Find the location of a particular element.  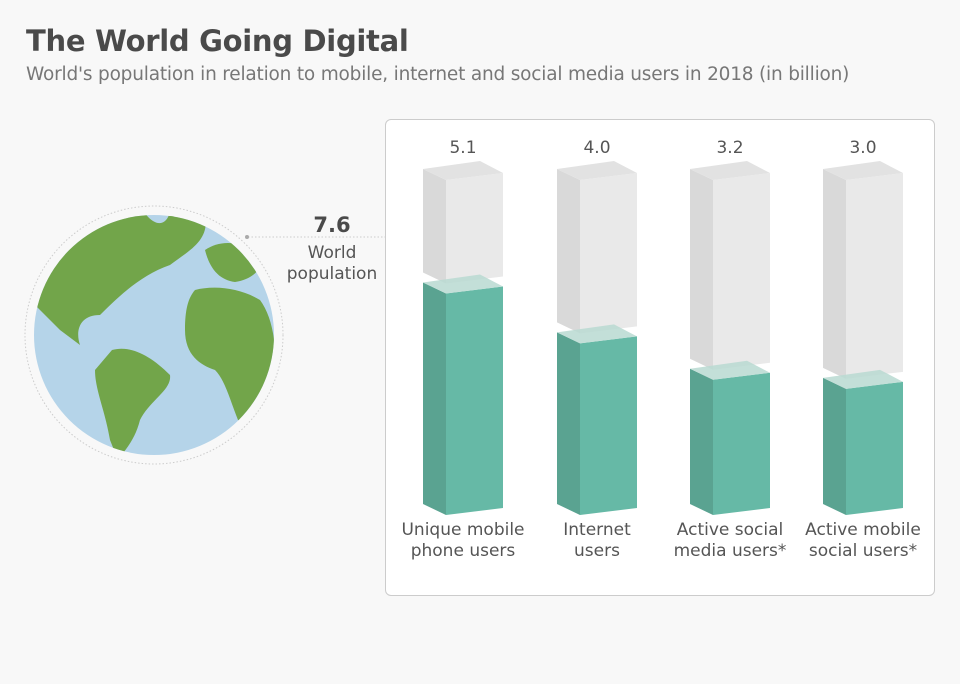

category-label: Active mobile is located at coordinates (863, 530).